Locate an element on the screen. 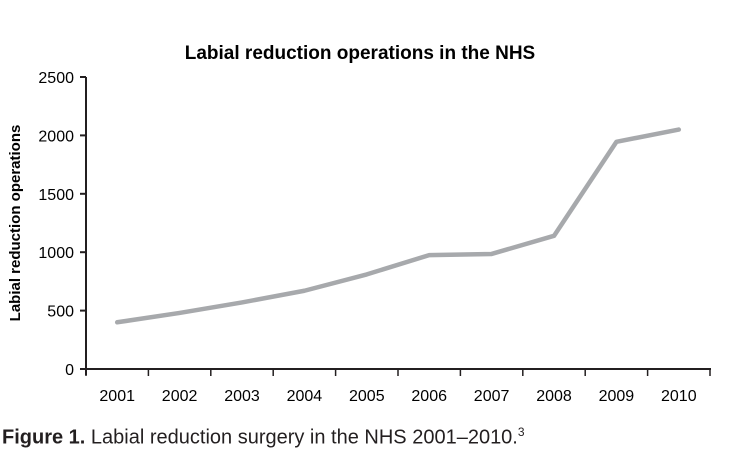  y-tick-label: 500 is located at coordinates (60, 312).